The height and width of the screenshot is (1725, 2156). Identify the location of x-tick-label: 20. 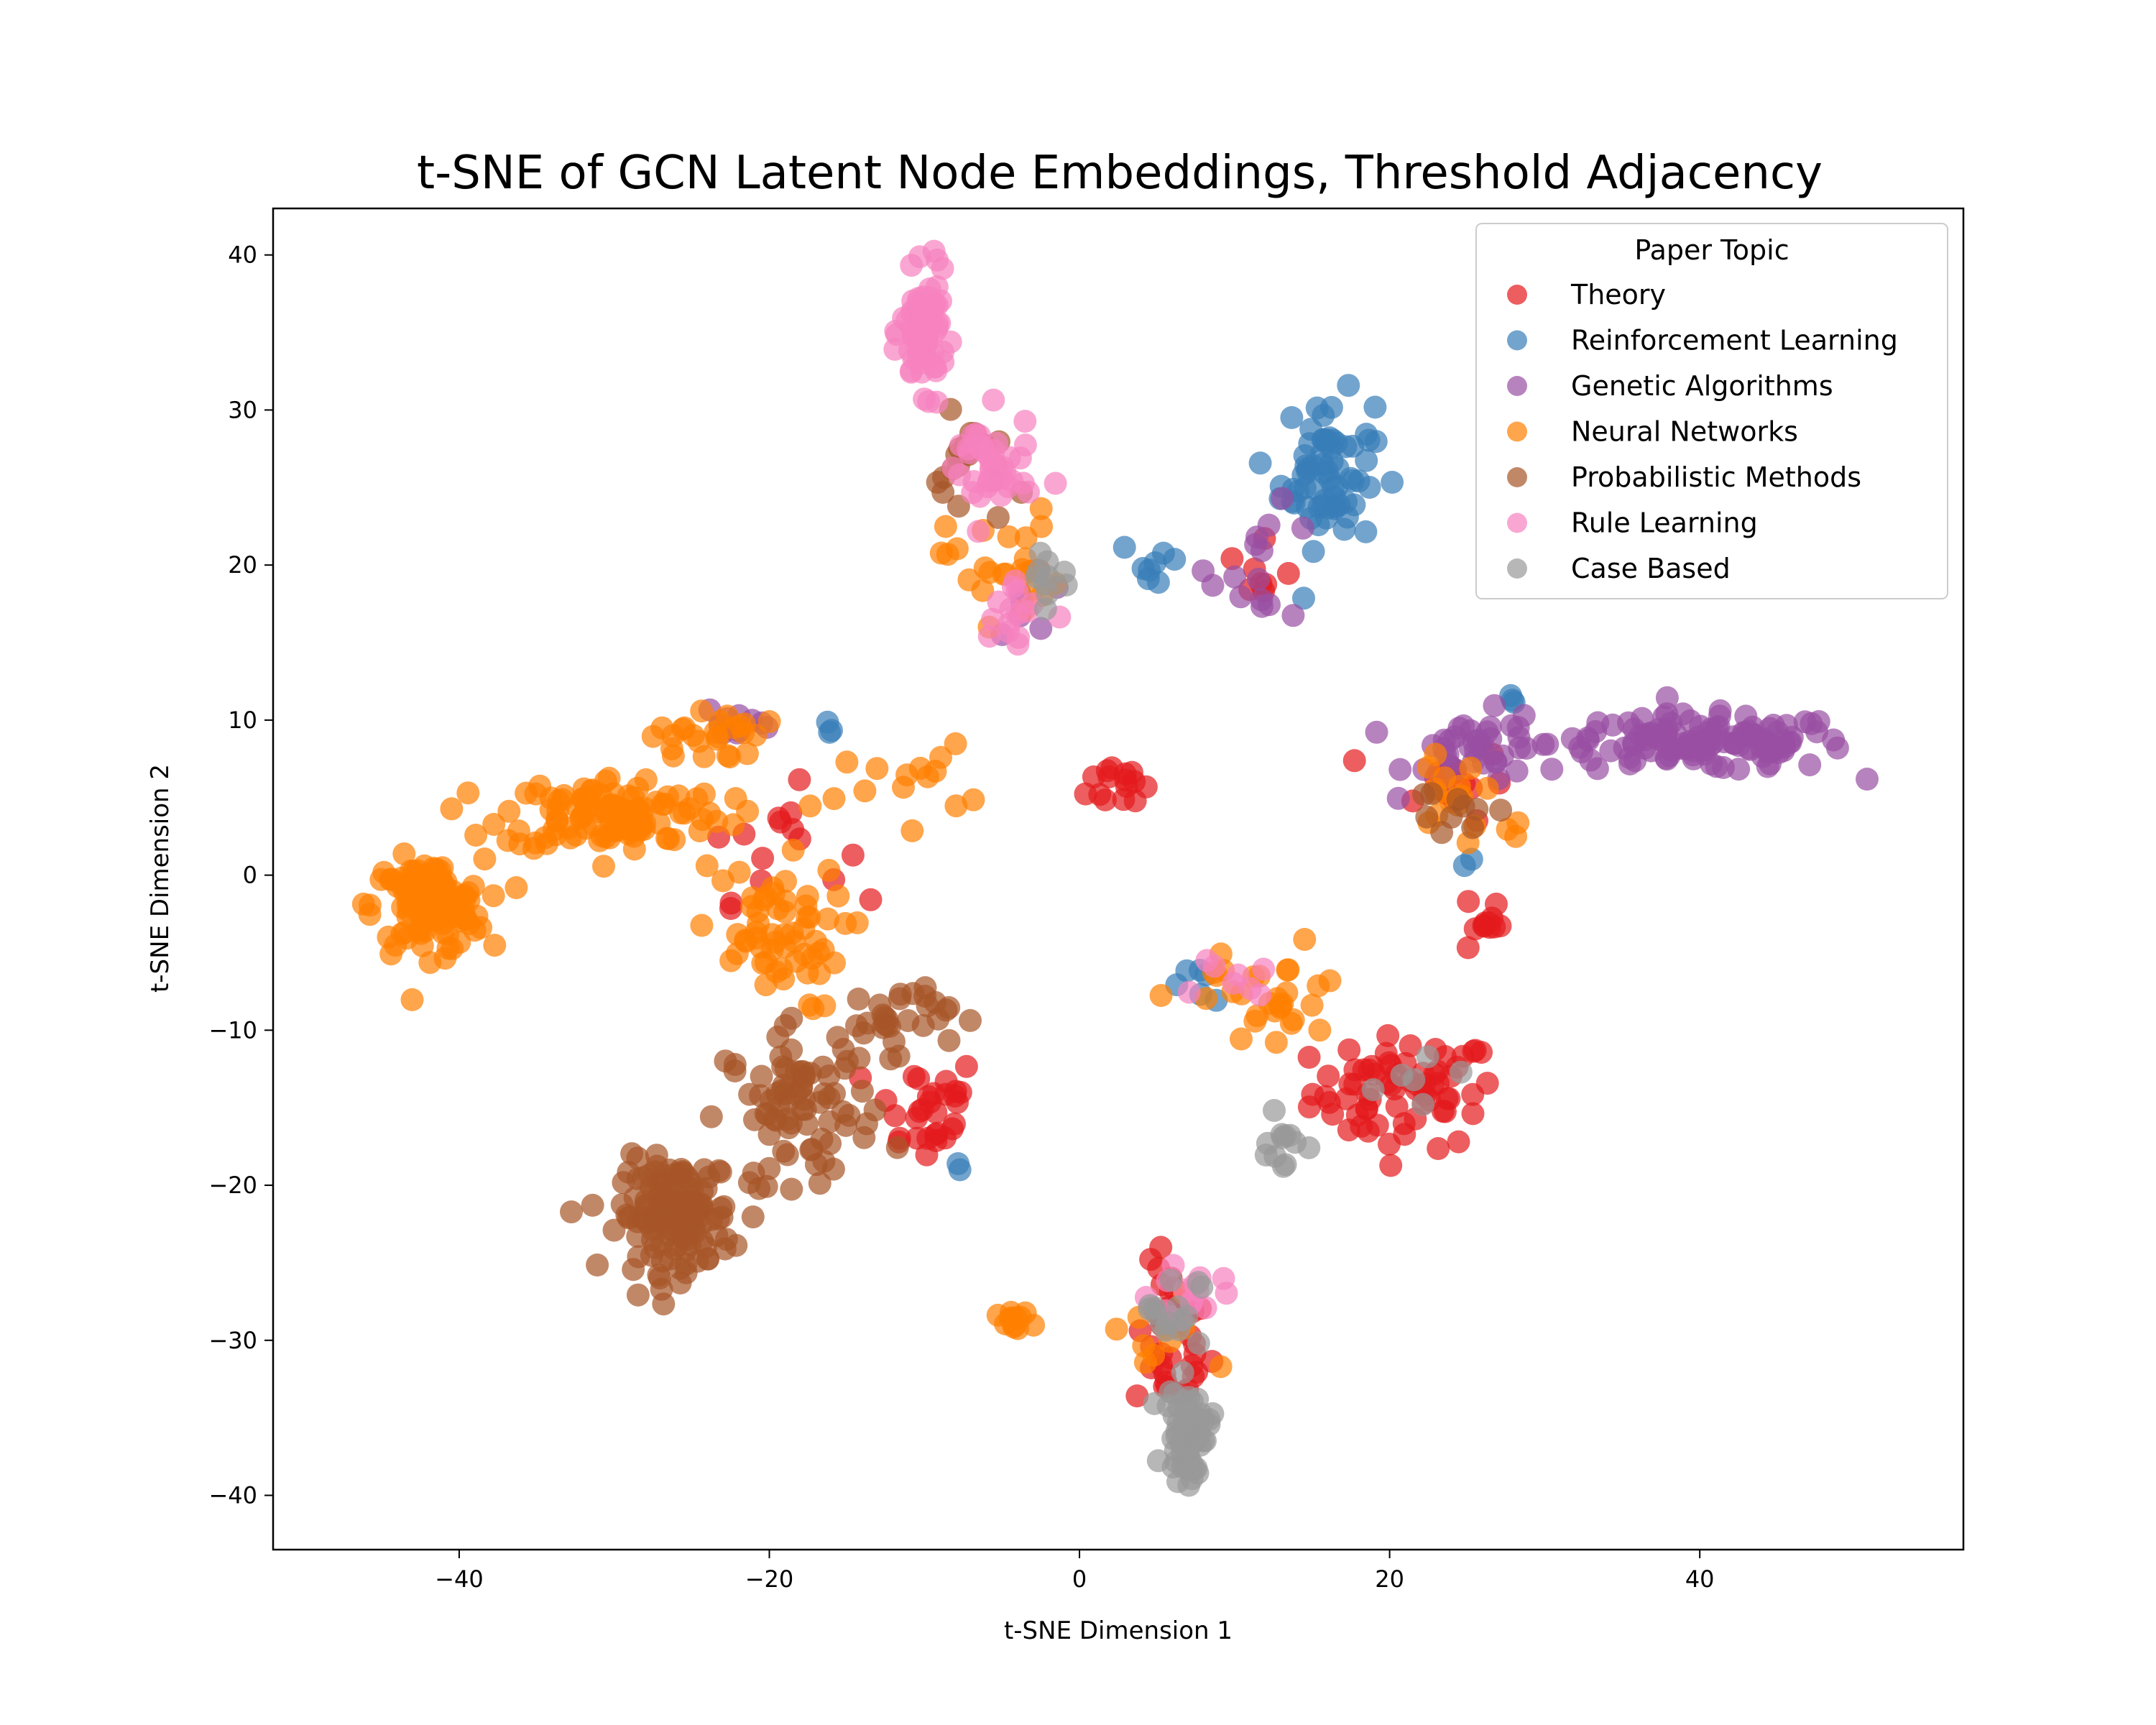
(1389, 1579).